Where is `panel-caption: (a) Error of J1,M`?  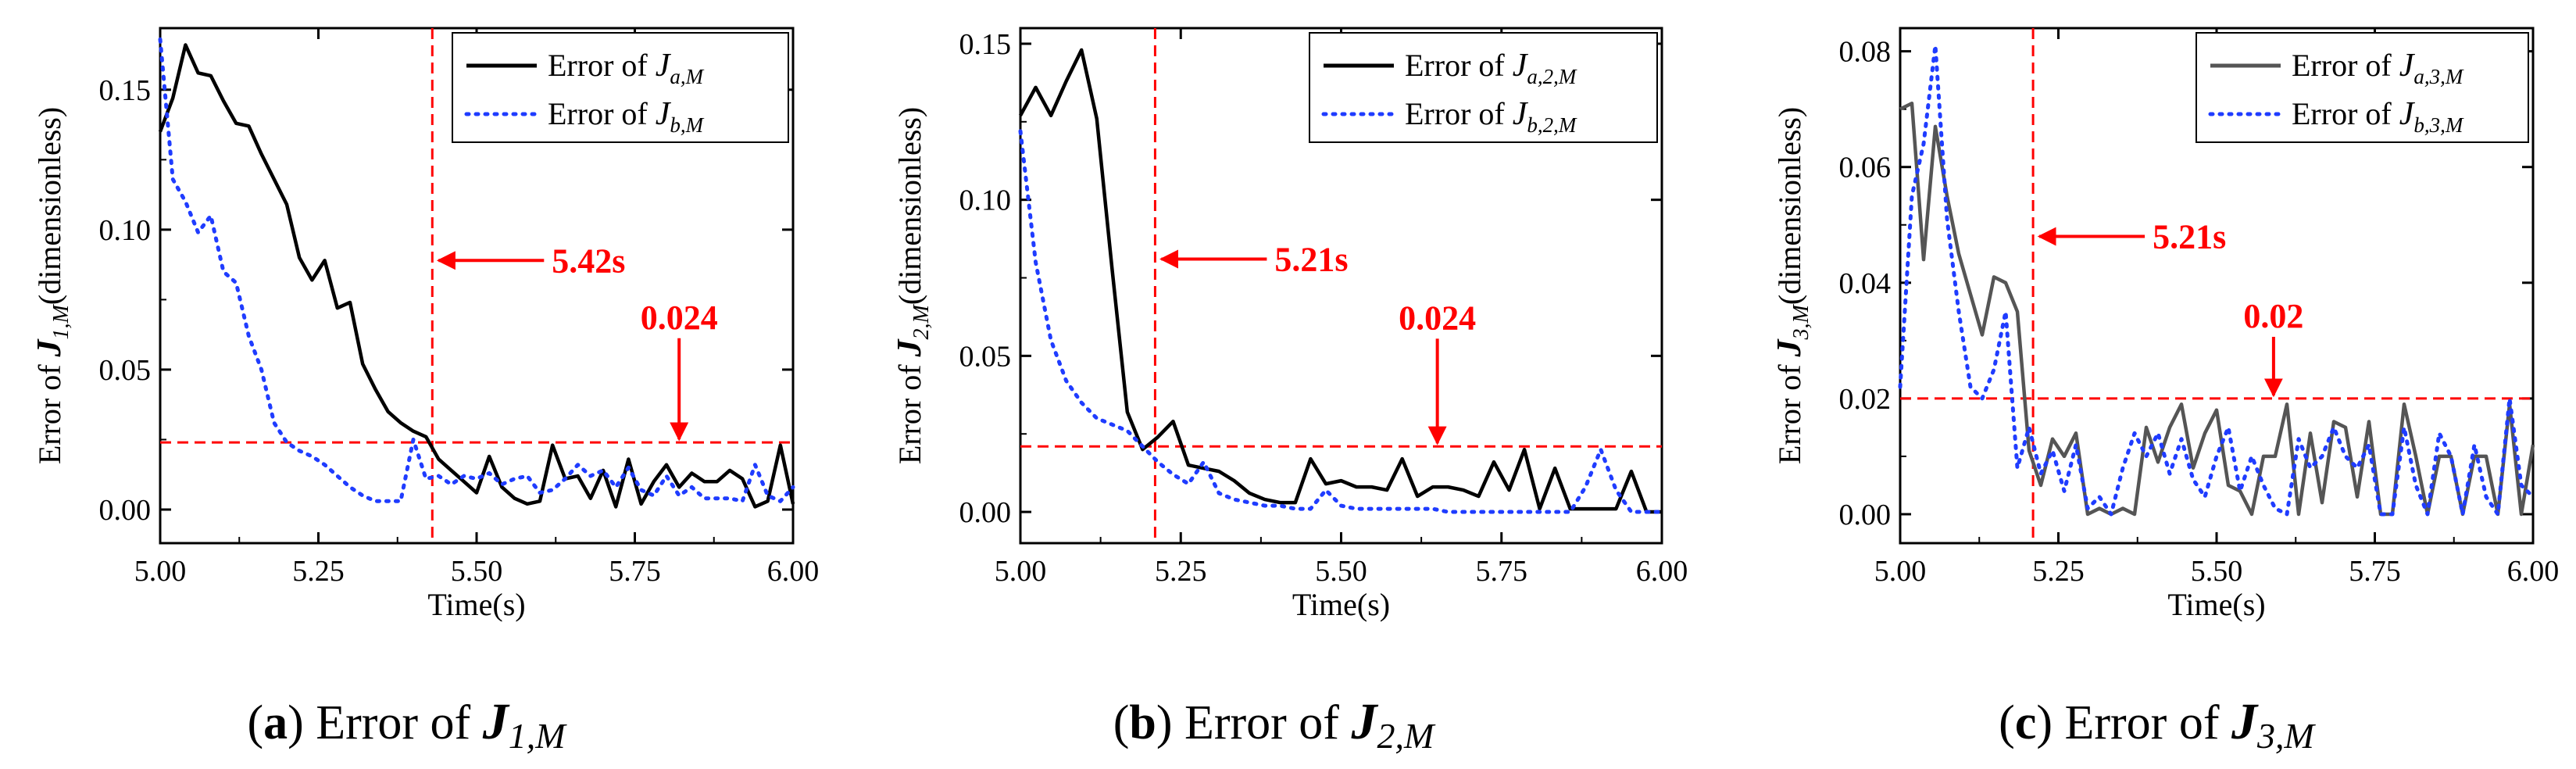
panel-caption: (a) Error of J1,M is located at coordinates (407, 724).